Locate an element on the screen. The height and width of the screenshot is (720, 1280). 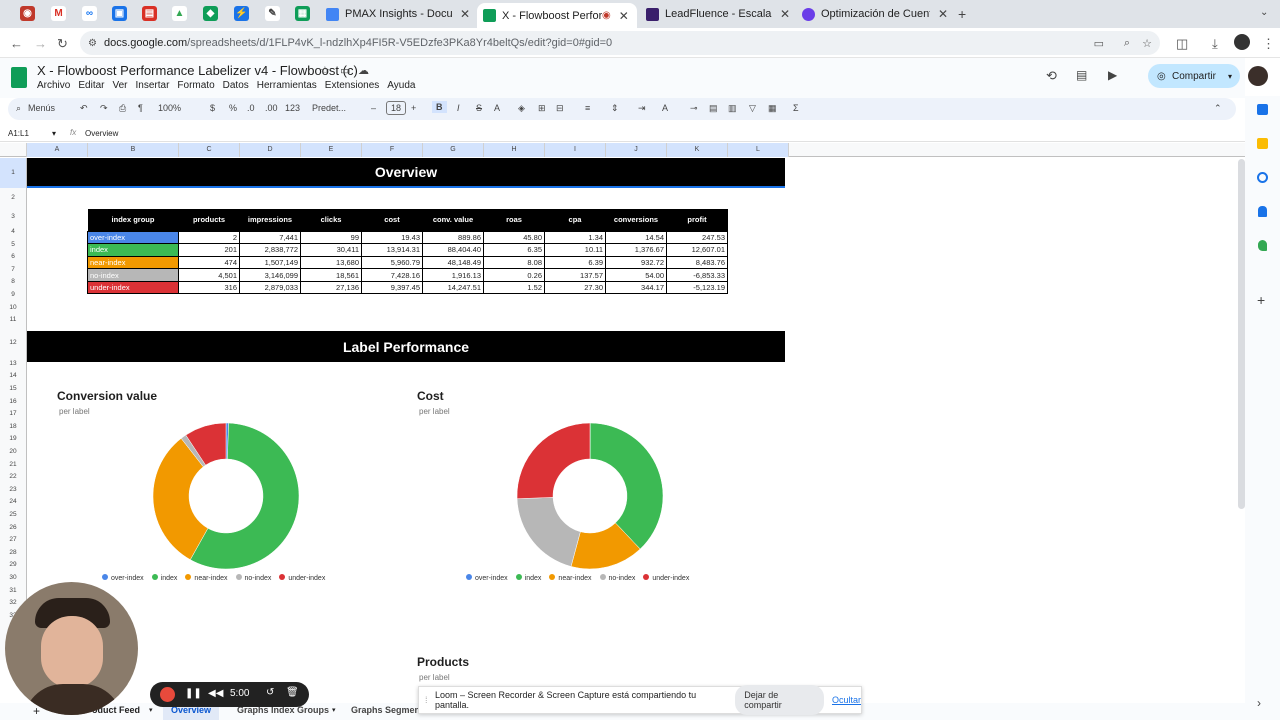
table-cell: 3,146,099 is located at coordinates (270, 275).